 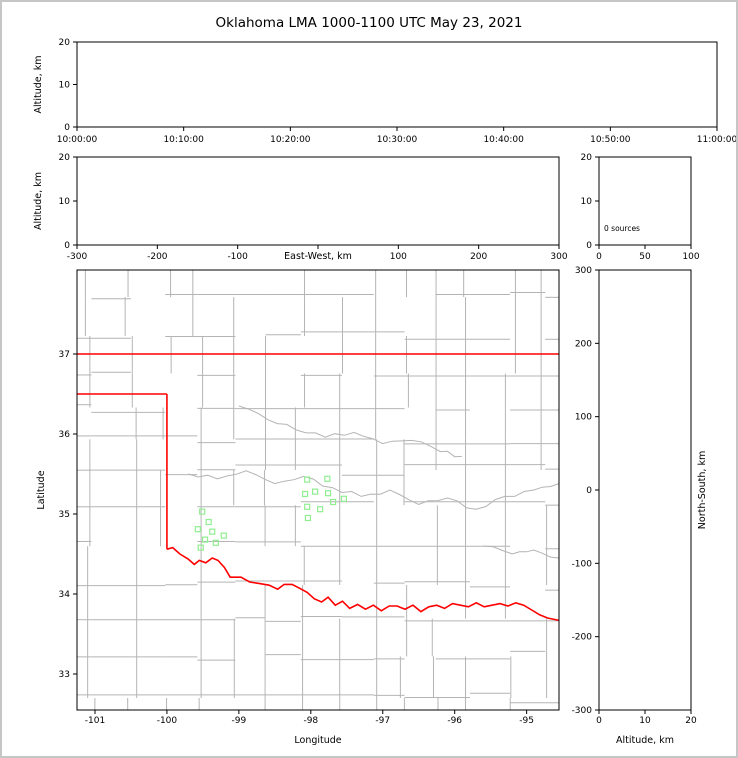 What do you see at coordinates (645, 490) in the screenshot?
I see `ns-height-frame` at bounding box center [645, 490].